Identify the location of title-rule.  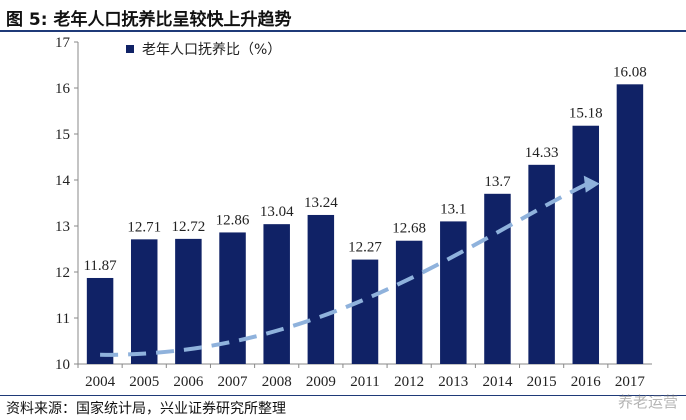
(343, 31).